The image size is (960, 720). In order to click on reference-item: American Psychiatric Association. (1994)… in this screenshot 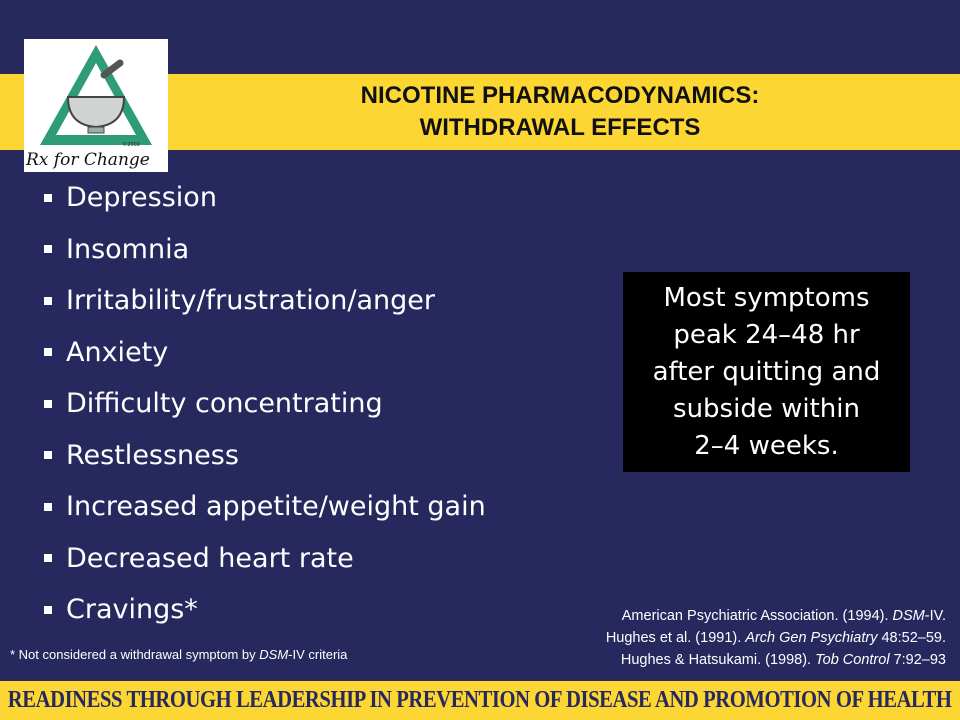, I will do `click(783, 616)`.